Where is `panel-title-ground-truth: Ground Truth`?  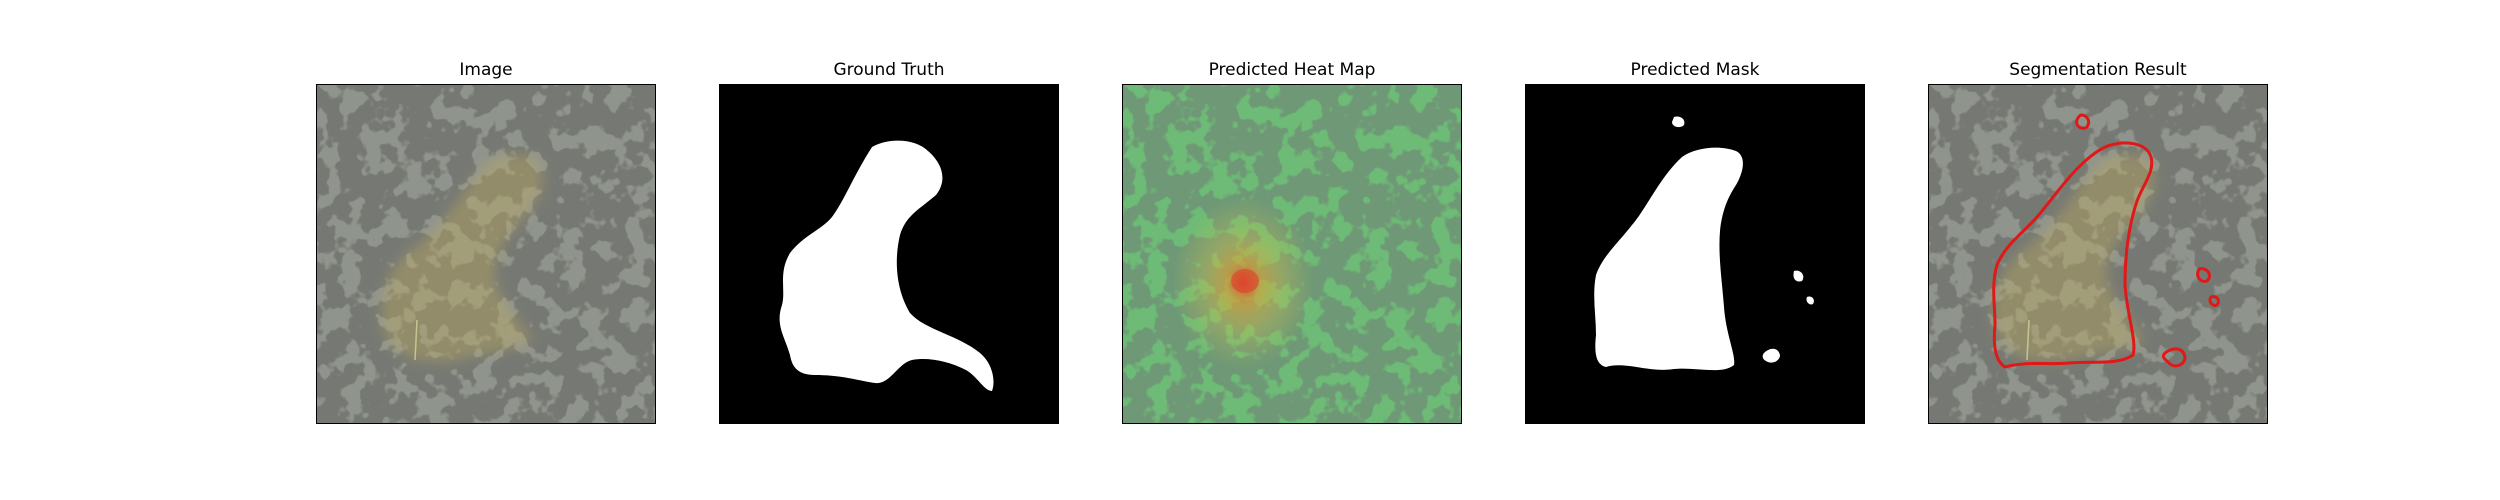 panel-title-ground-truth: Ground Truth is located at coordinates (889, 70).